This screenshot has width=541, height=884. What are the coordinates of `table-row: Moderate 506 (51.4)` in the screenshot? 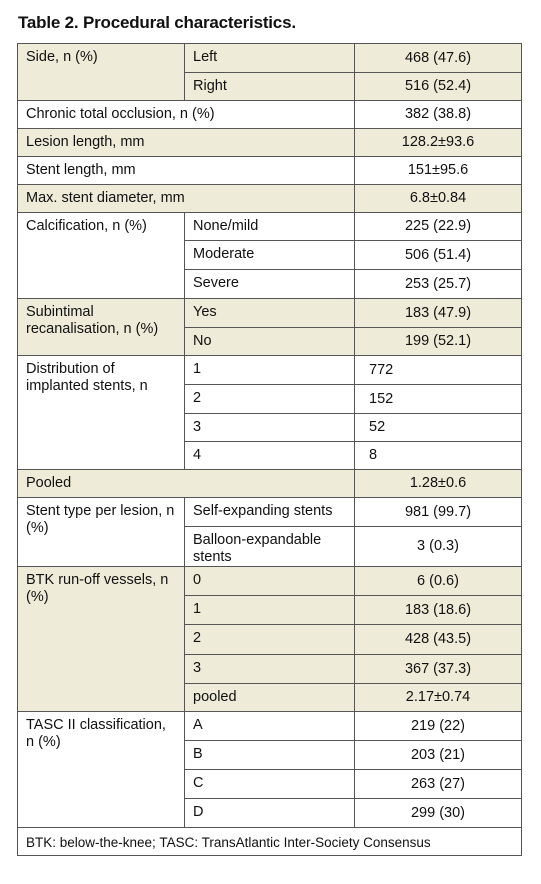 It's located at (270, 255).